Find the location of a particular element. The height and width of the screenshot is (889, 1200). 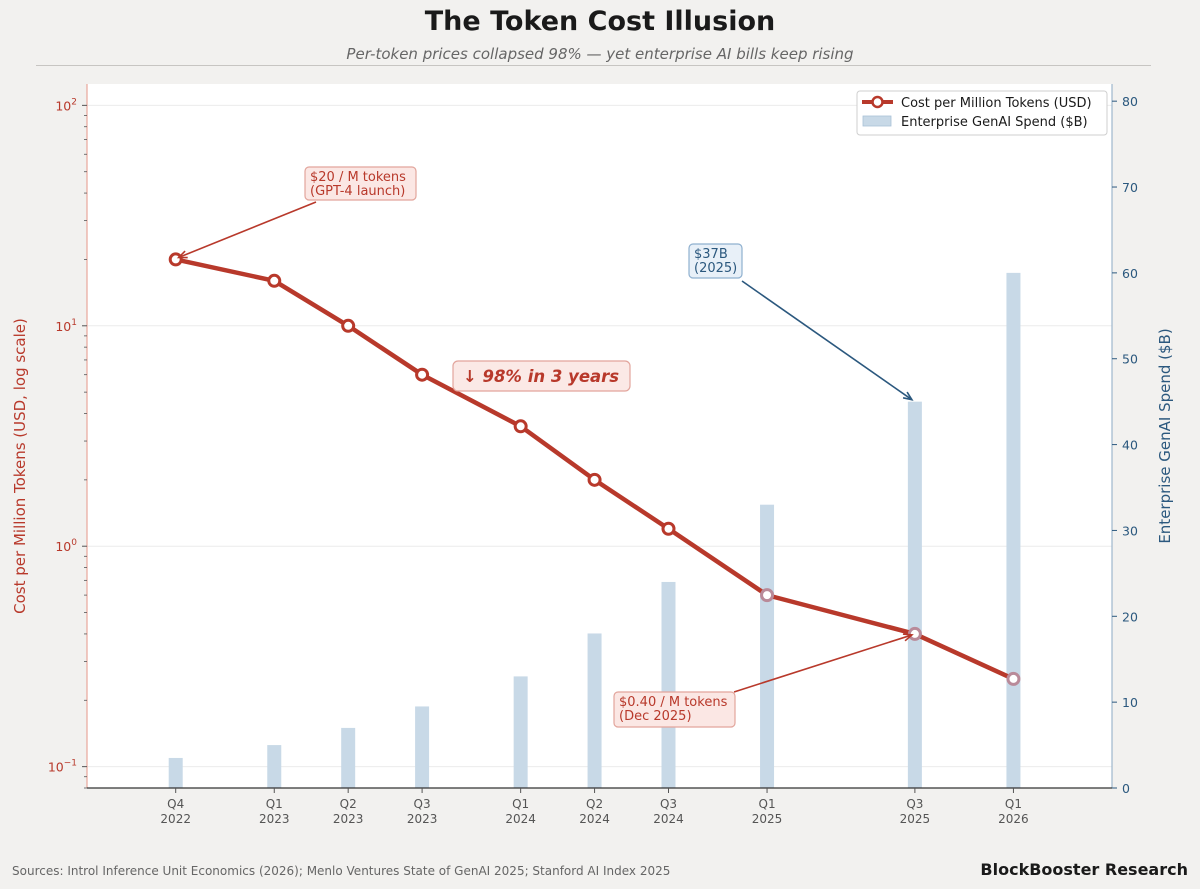

y2-tick-label: 20 is located at coordinates (1130, 616).